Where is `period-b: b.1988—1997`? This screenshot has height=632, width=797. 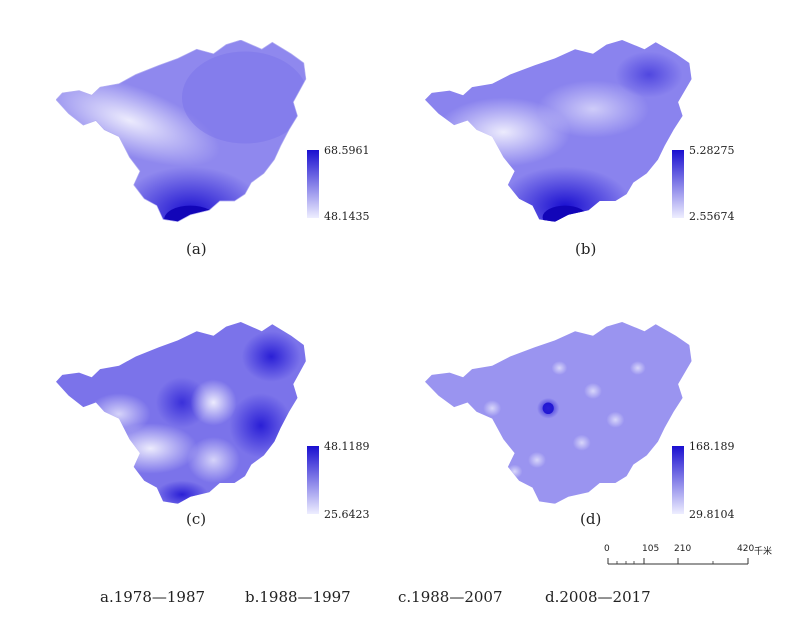
period-b: b.1988—1997 is located at coordinates (298, 597).